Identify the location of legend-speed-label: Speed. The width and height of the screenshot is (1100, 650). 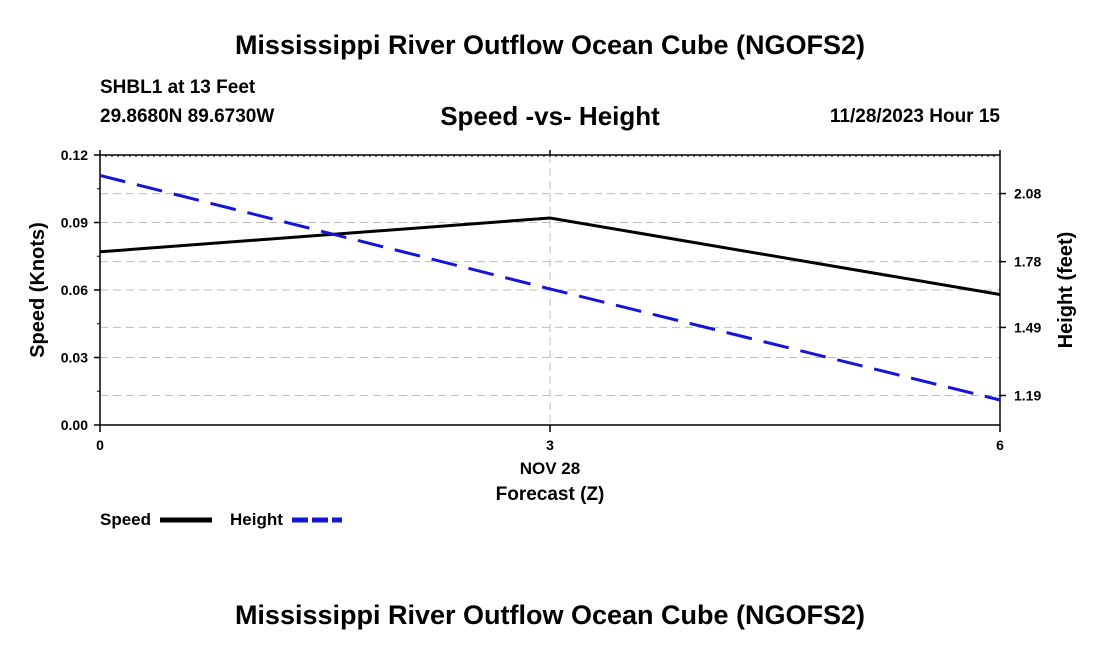
(125, 519).